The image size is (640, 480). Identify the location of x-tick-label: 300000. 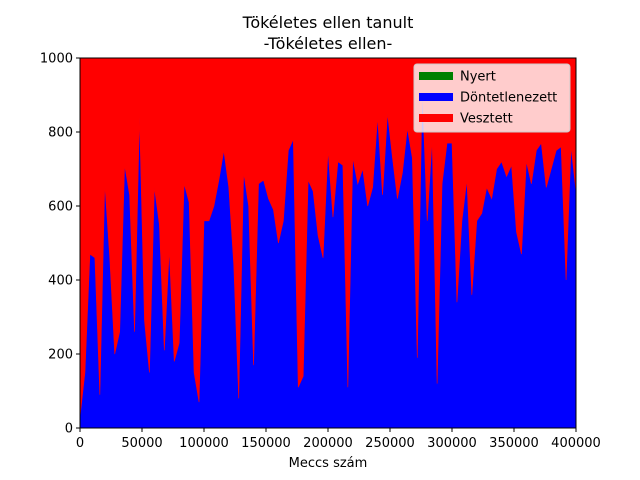
(452, 443).